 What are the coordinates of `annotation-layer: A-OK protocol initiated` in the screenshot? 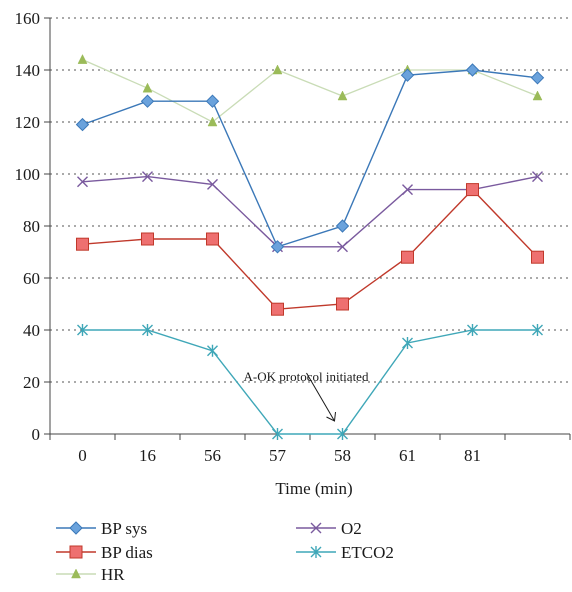 It's located at (306, 395).